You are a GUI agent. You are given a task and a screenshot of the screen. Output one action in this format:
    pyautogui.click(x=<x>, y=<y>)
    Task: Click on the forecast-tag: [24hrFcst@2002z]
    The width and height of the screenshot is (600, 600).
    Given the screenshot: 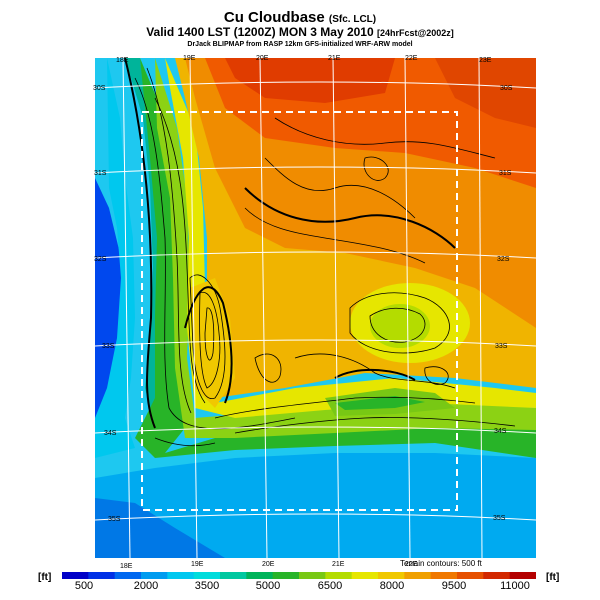 What is the action you would take?
    pyautogui.click(x=415, y=33)
    